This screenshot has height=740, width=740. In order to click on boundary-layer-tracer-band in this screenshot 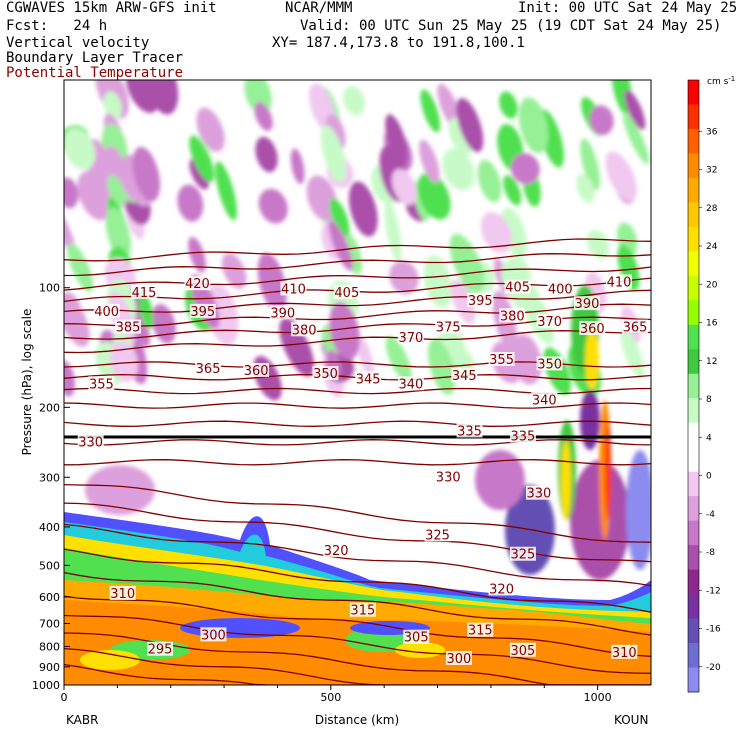, I will do `click(110, 660)`.